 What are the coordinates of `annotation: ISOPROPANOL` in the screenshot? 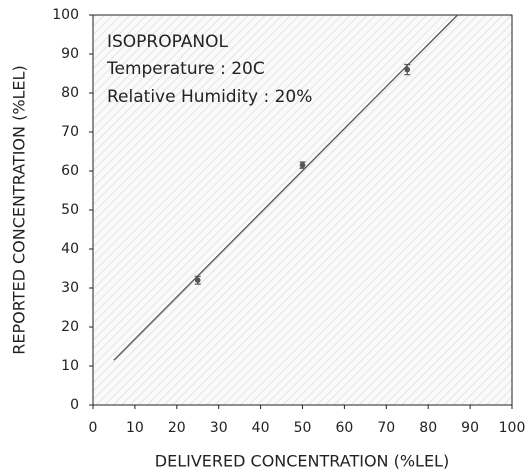 It's located at (168, 42).